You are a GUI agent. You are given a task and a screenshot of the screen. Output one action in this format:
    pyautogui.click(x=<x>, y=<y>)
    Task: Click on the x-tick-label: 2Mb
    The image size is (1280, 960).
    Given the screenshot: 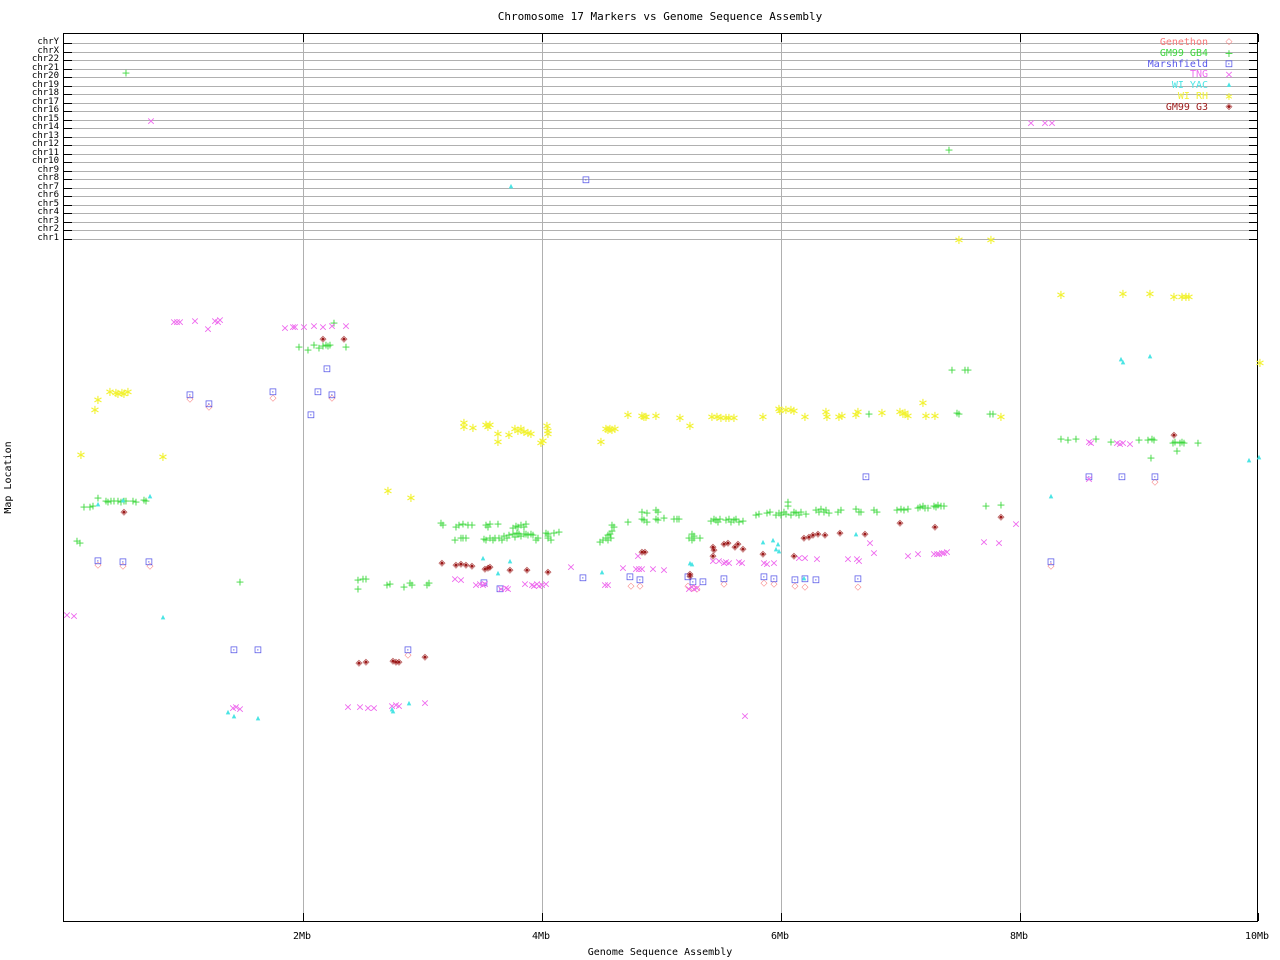 What is the action you would take?
    pyautogui.click(x=302, y=936)
    